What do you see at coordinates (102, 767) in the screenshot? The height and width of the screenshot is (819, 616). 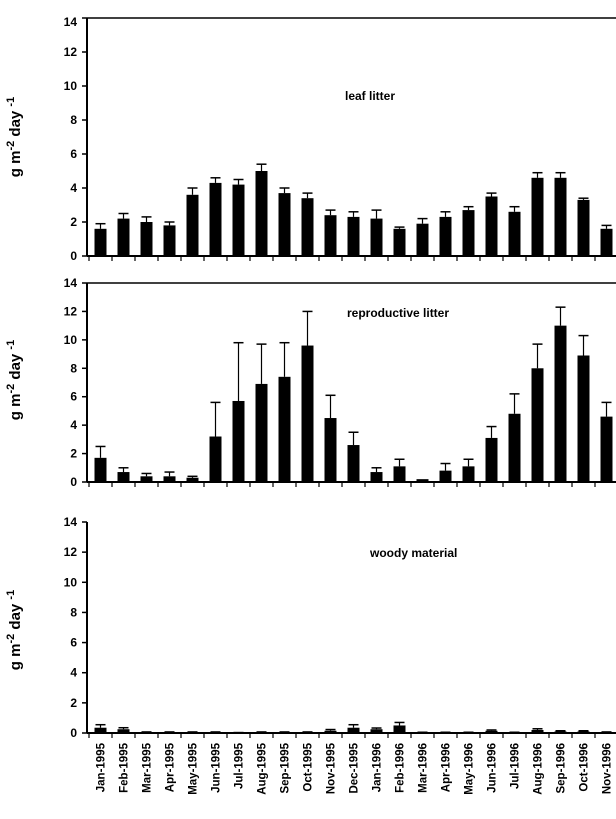 I see `x-tick-label: Jan-1995` at bounding box center [102, 767].